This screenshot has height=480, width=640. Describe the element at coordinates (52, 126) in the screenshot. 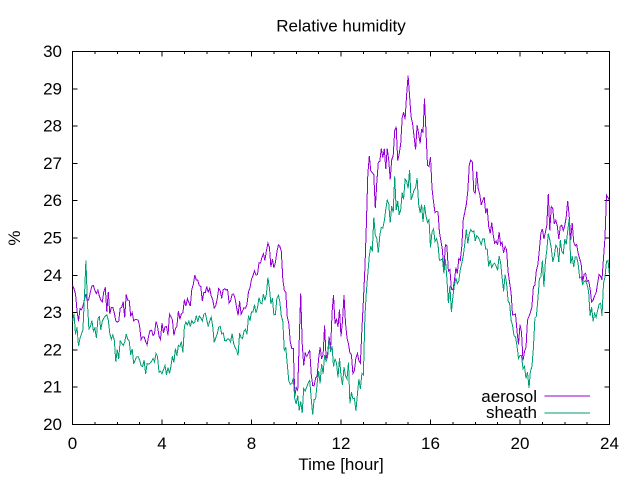

I see `svg-text: 28` at that location.